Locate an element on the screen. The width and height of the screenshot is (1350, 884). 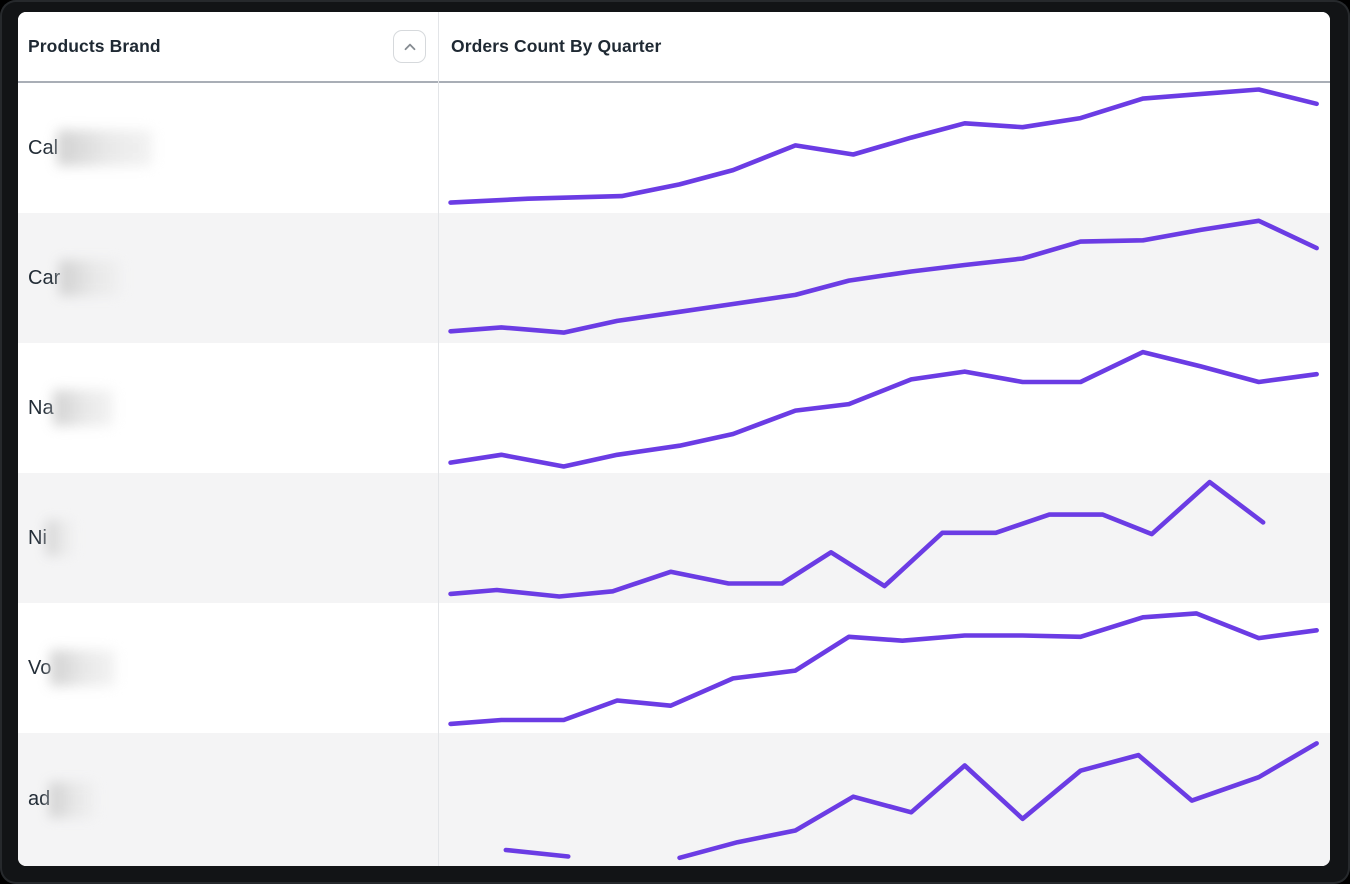
brand-label: Car is located at coordinates (44, 277).